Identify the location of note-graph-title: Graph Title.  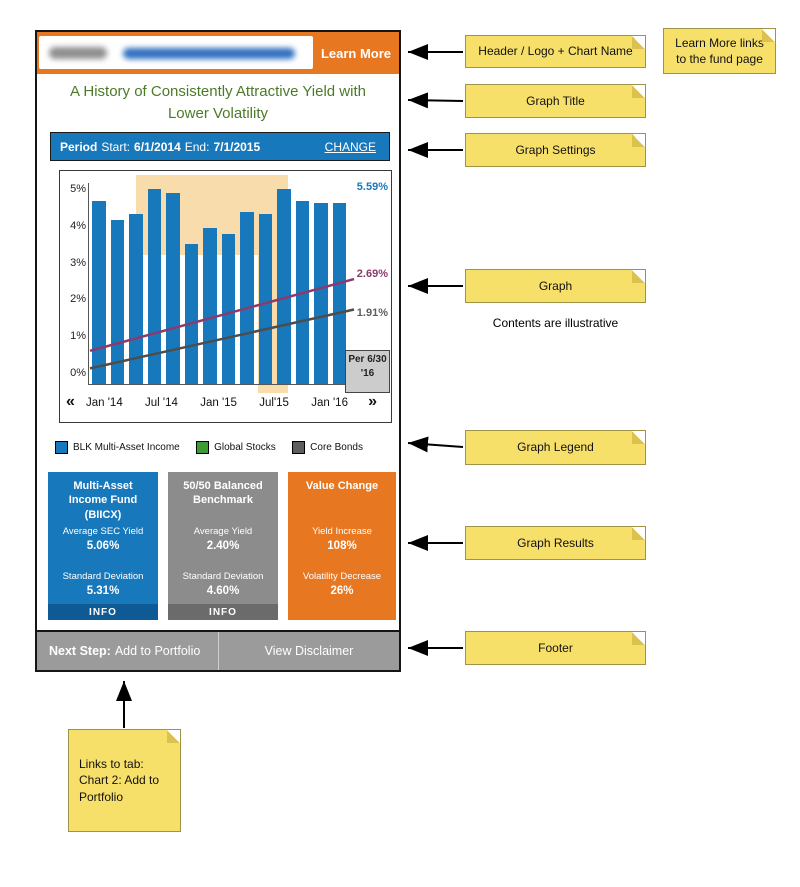
(555, 101).